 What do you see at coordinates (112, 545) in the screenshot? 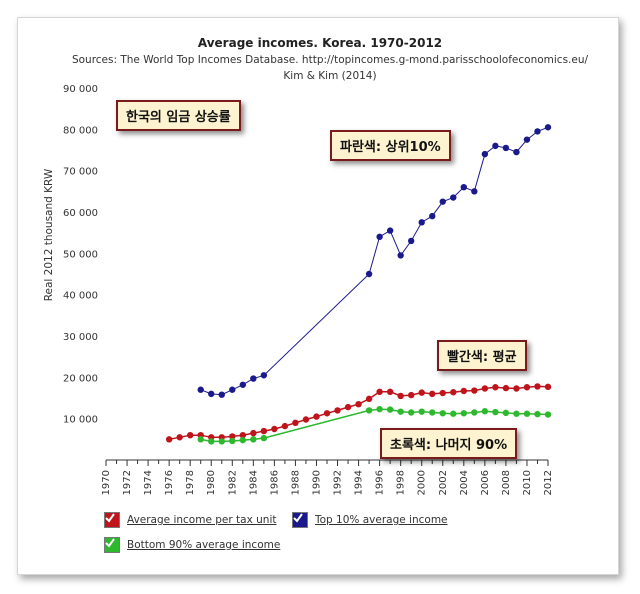
I see `checkbox-green-icon` at bounding box center [112, 545].